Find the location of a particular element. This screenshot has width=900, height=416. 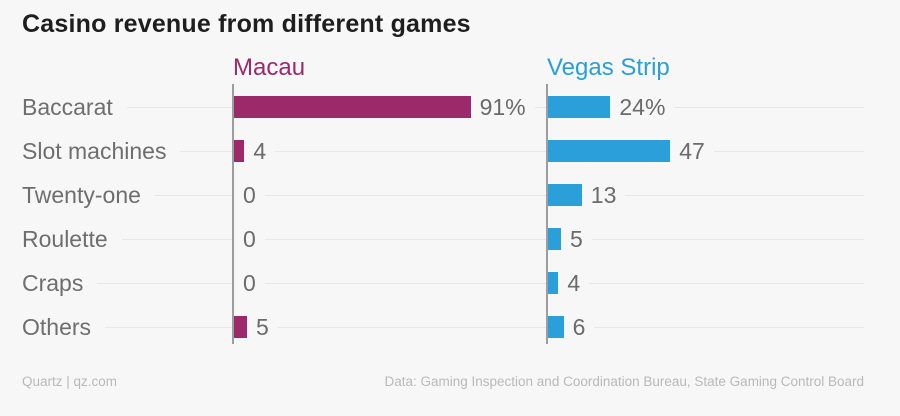

vegas-bar-group: 6 is located at coordinates (571, 327).